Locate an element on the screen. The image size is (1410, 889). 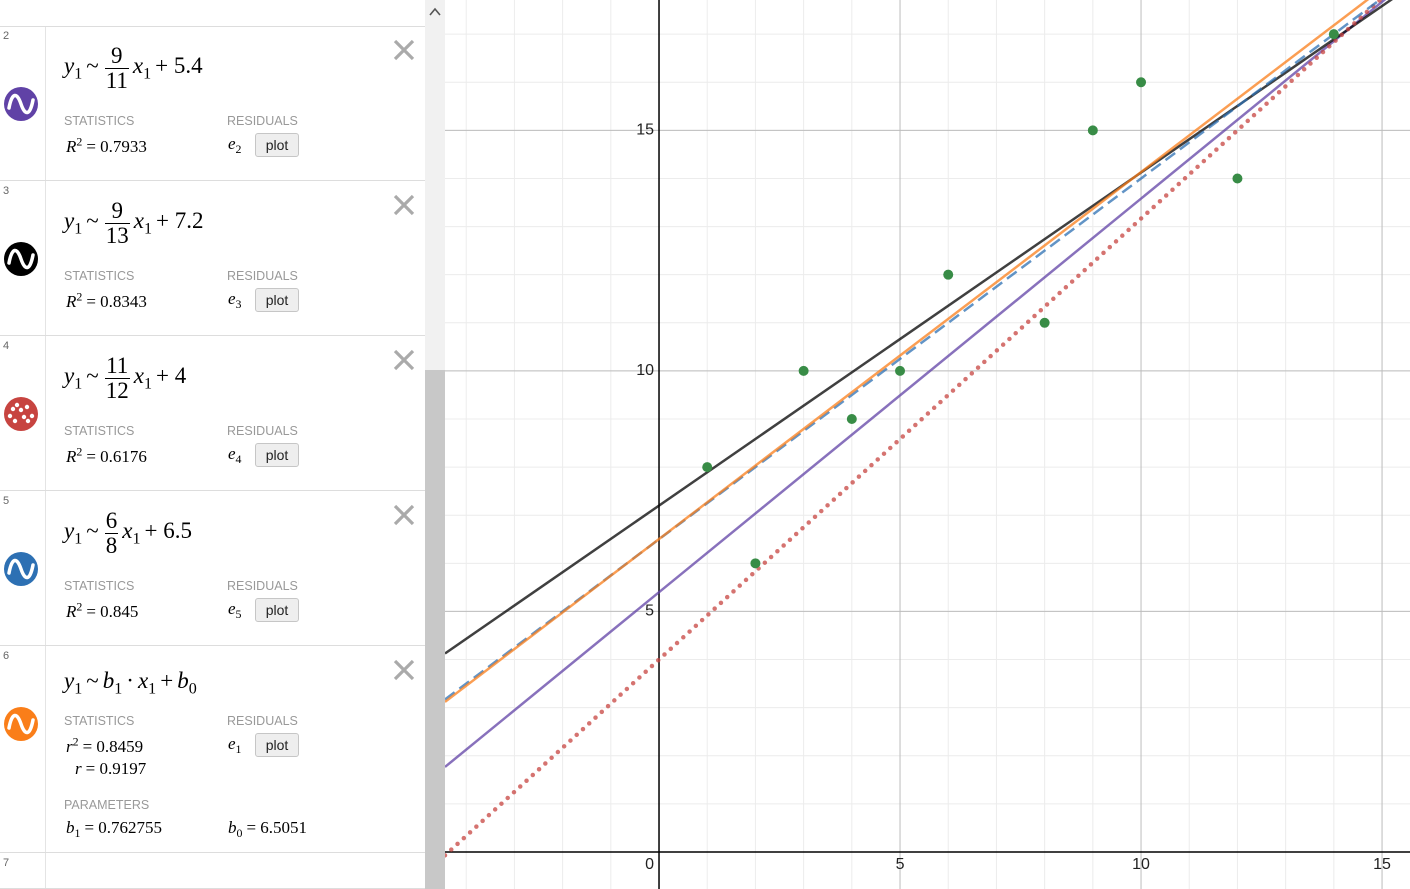
math-token: = 0.6176 is located at coordinates (116, 456).